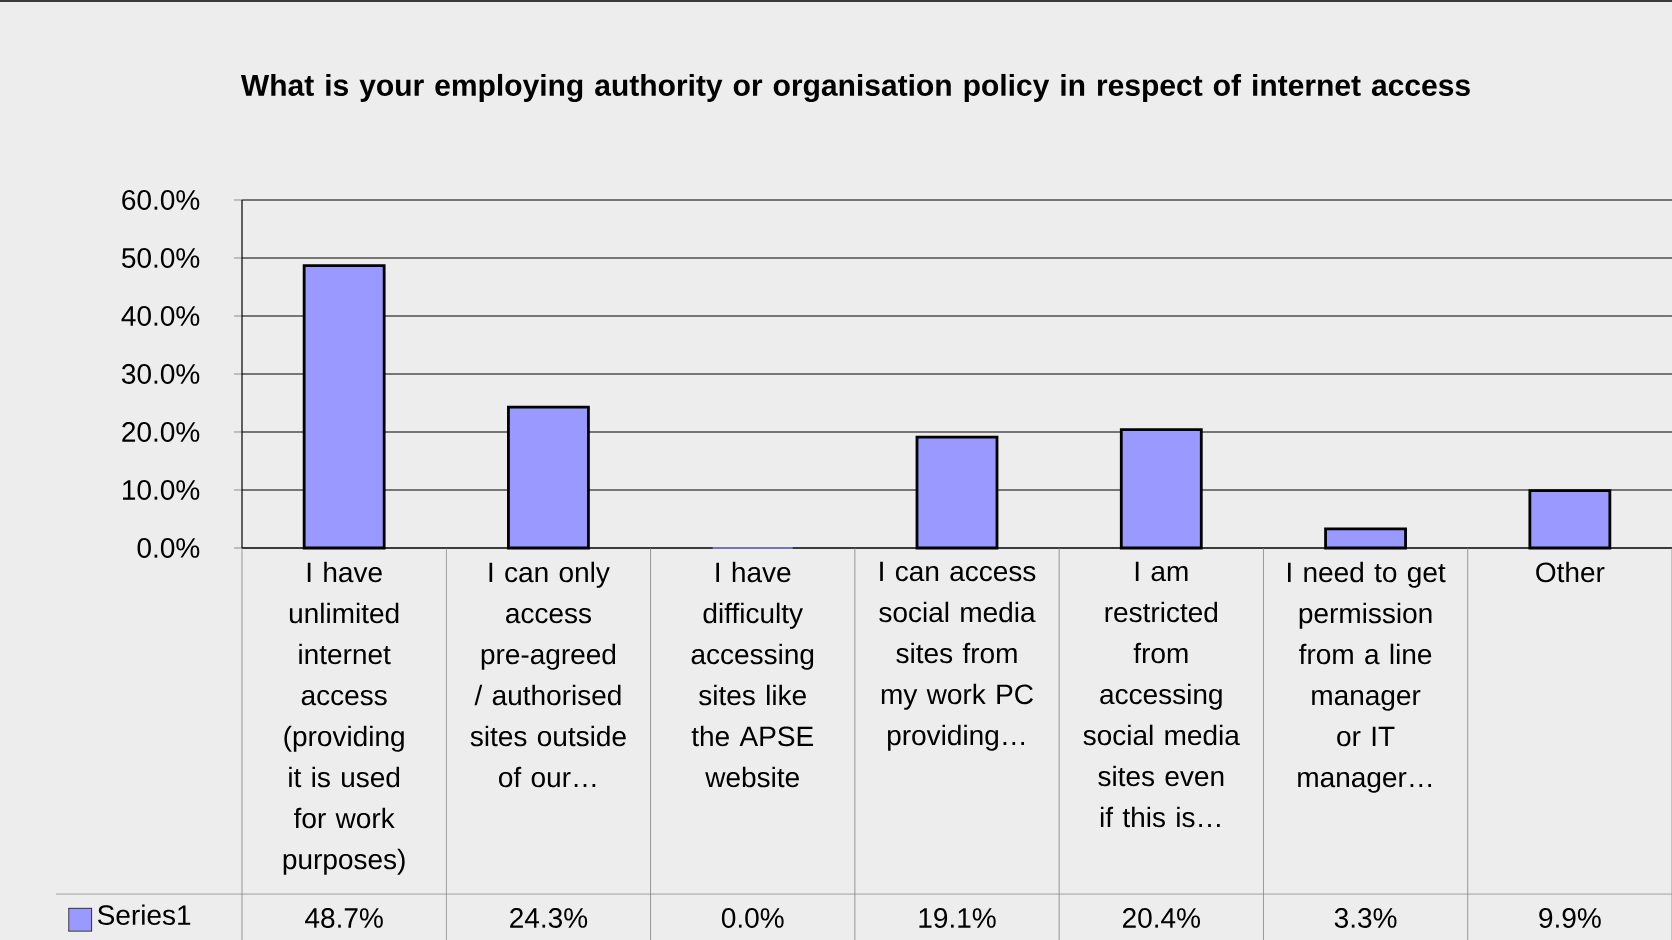 This screenshot has height=940, width=1672. What do you see at coordinates (957, 918) in the screenshot?
I see `data-label: 19.1%` at bounding box center [957, 918].